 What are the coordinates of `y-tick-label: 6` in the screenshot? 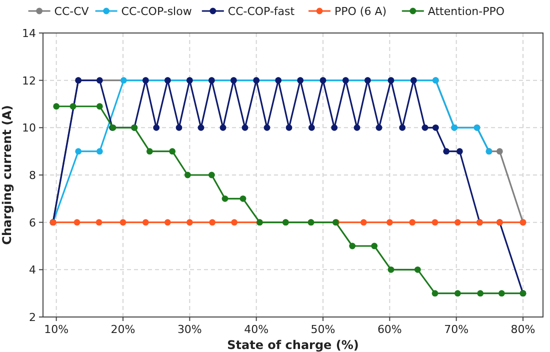 It's located at (32, 223).